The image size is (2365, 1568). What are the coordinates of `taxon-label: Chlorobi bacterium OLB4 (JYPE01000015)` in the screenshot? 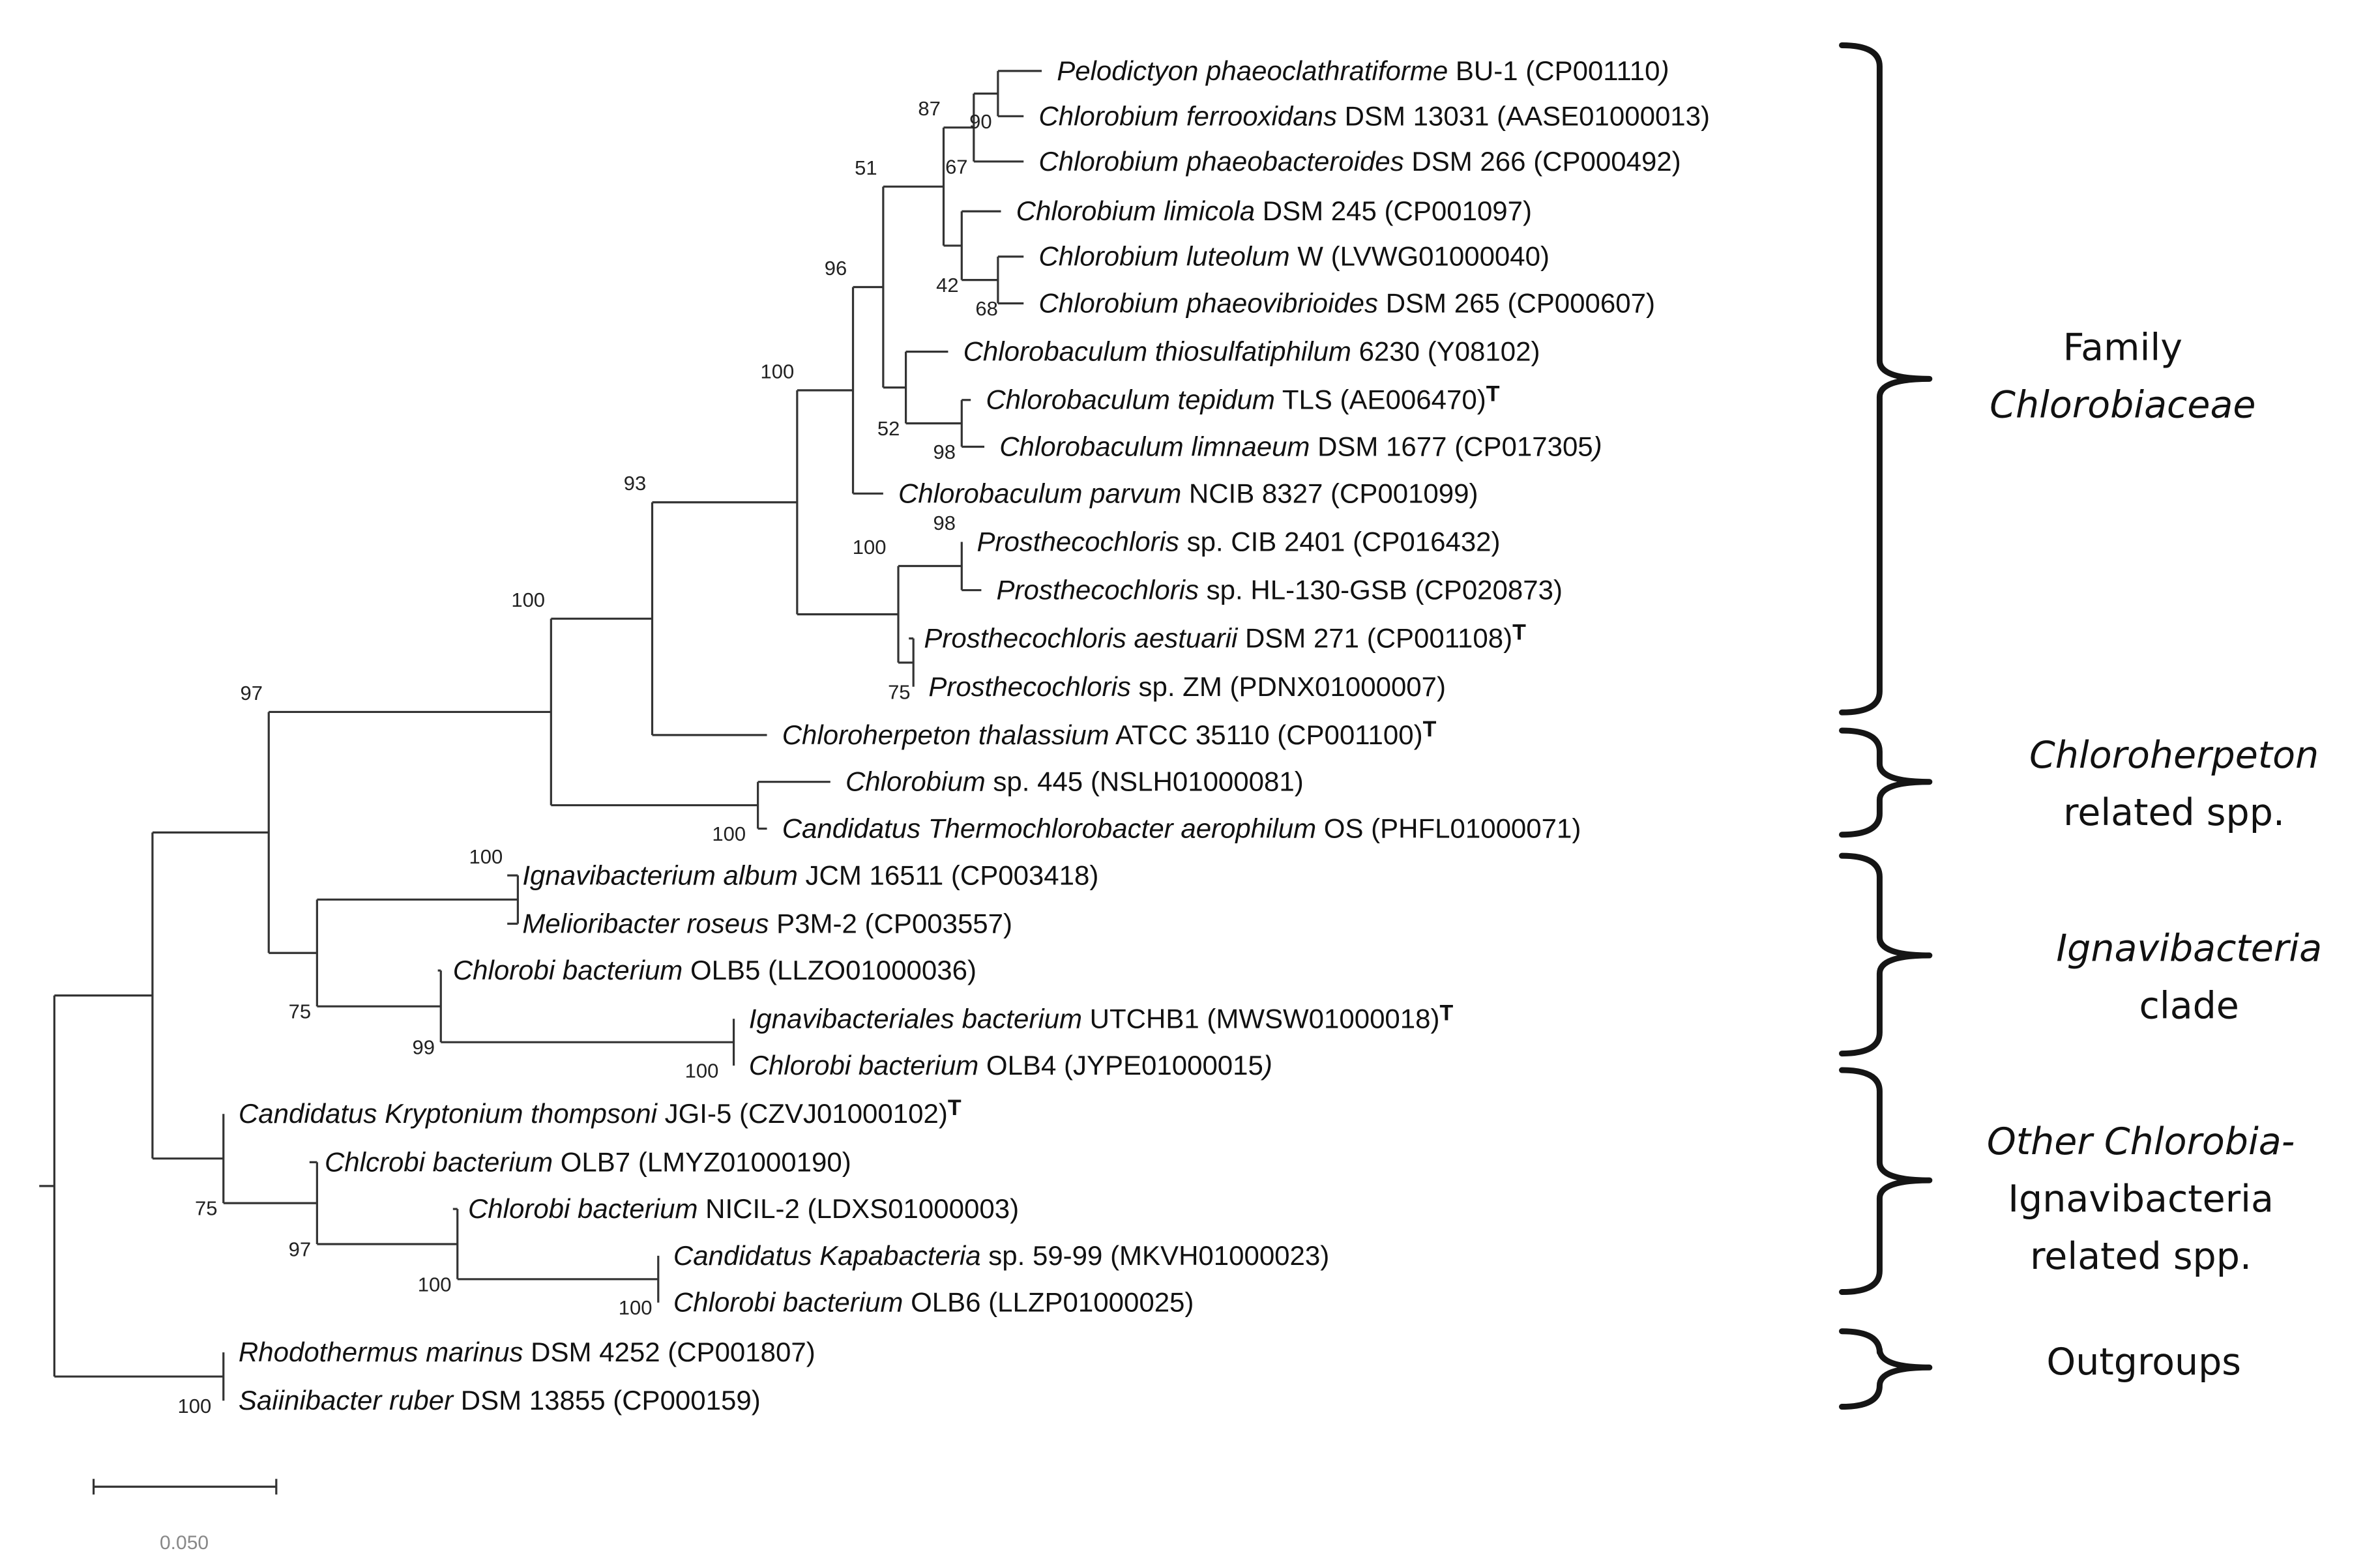 It's located at (1010, 1065).